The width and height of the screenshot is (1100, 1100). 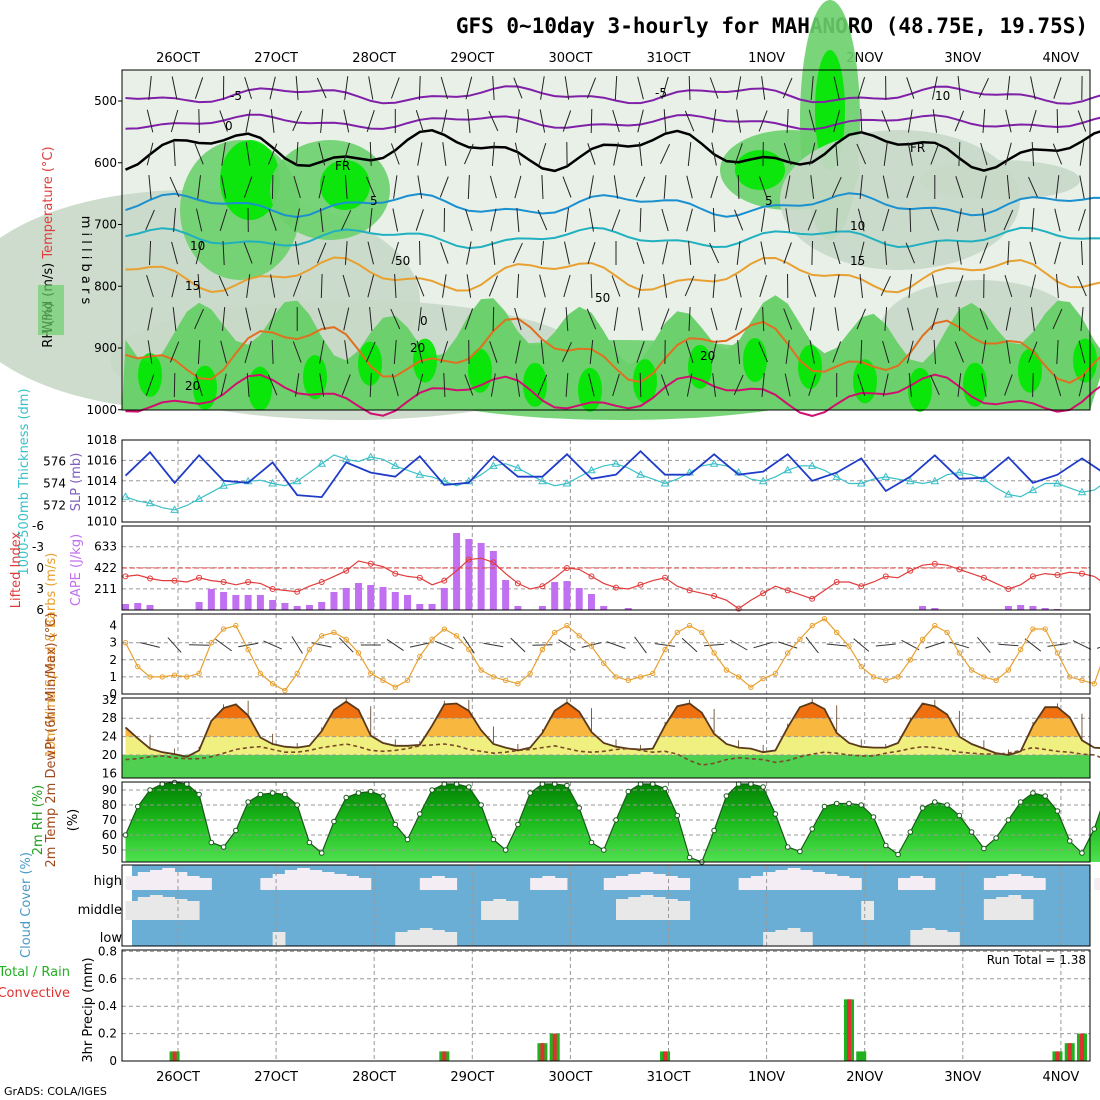 I want to click on rh-shade, so click(x=760, y=170).